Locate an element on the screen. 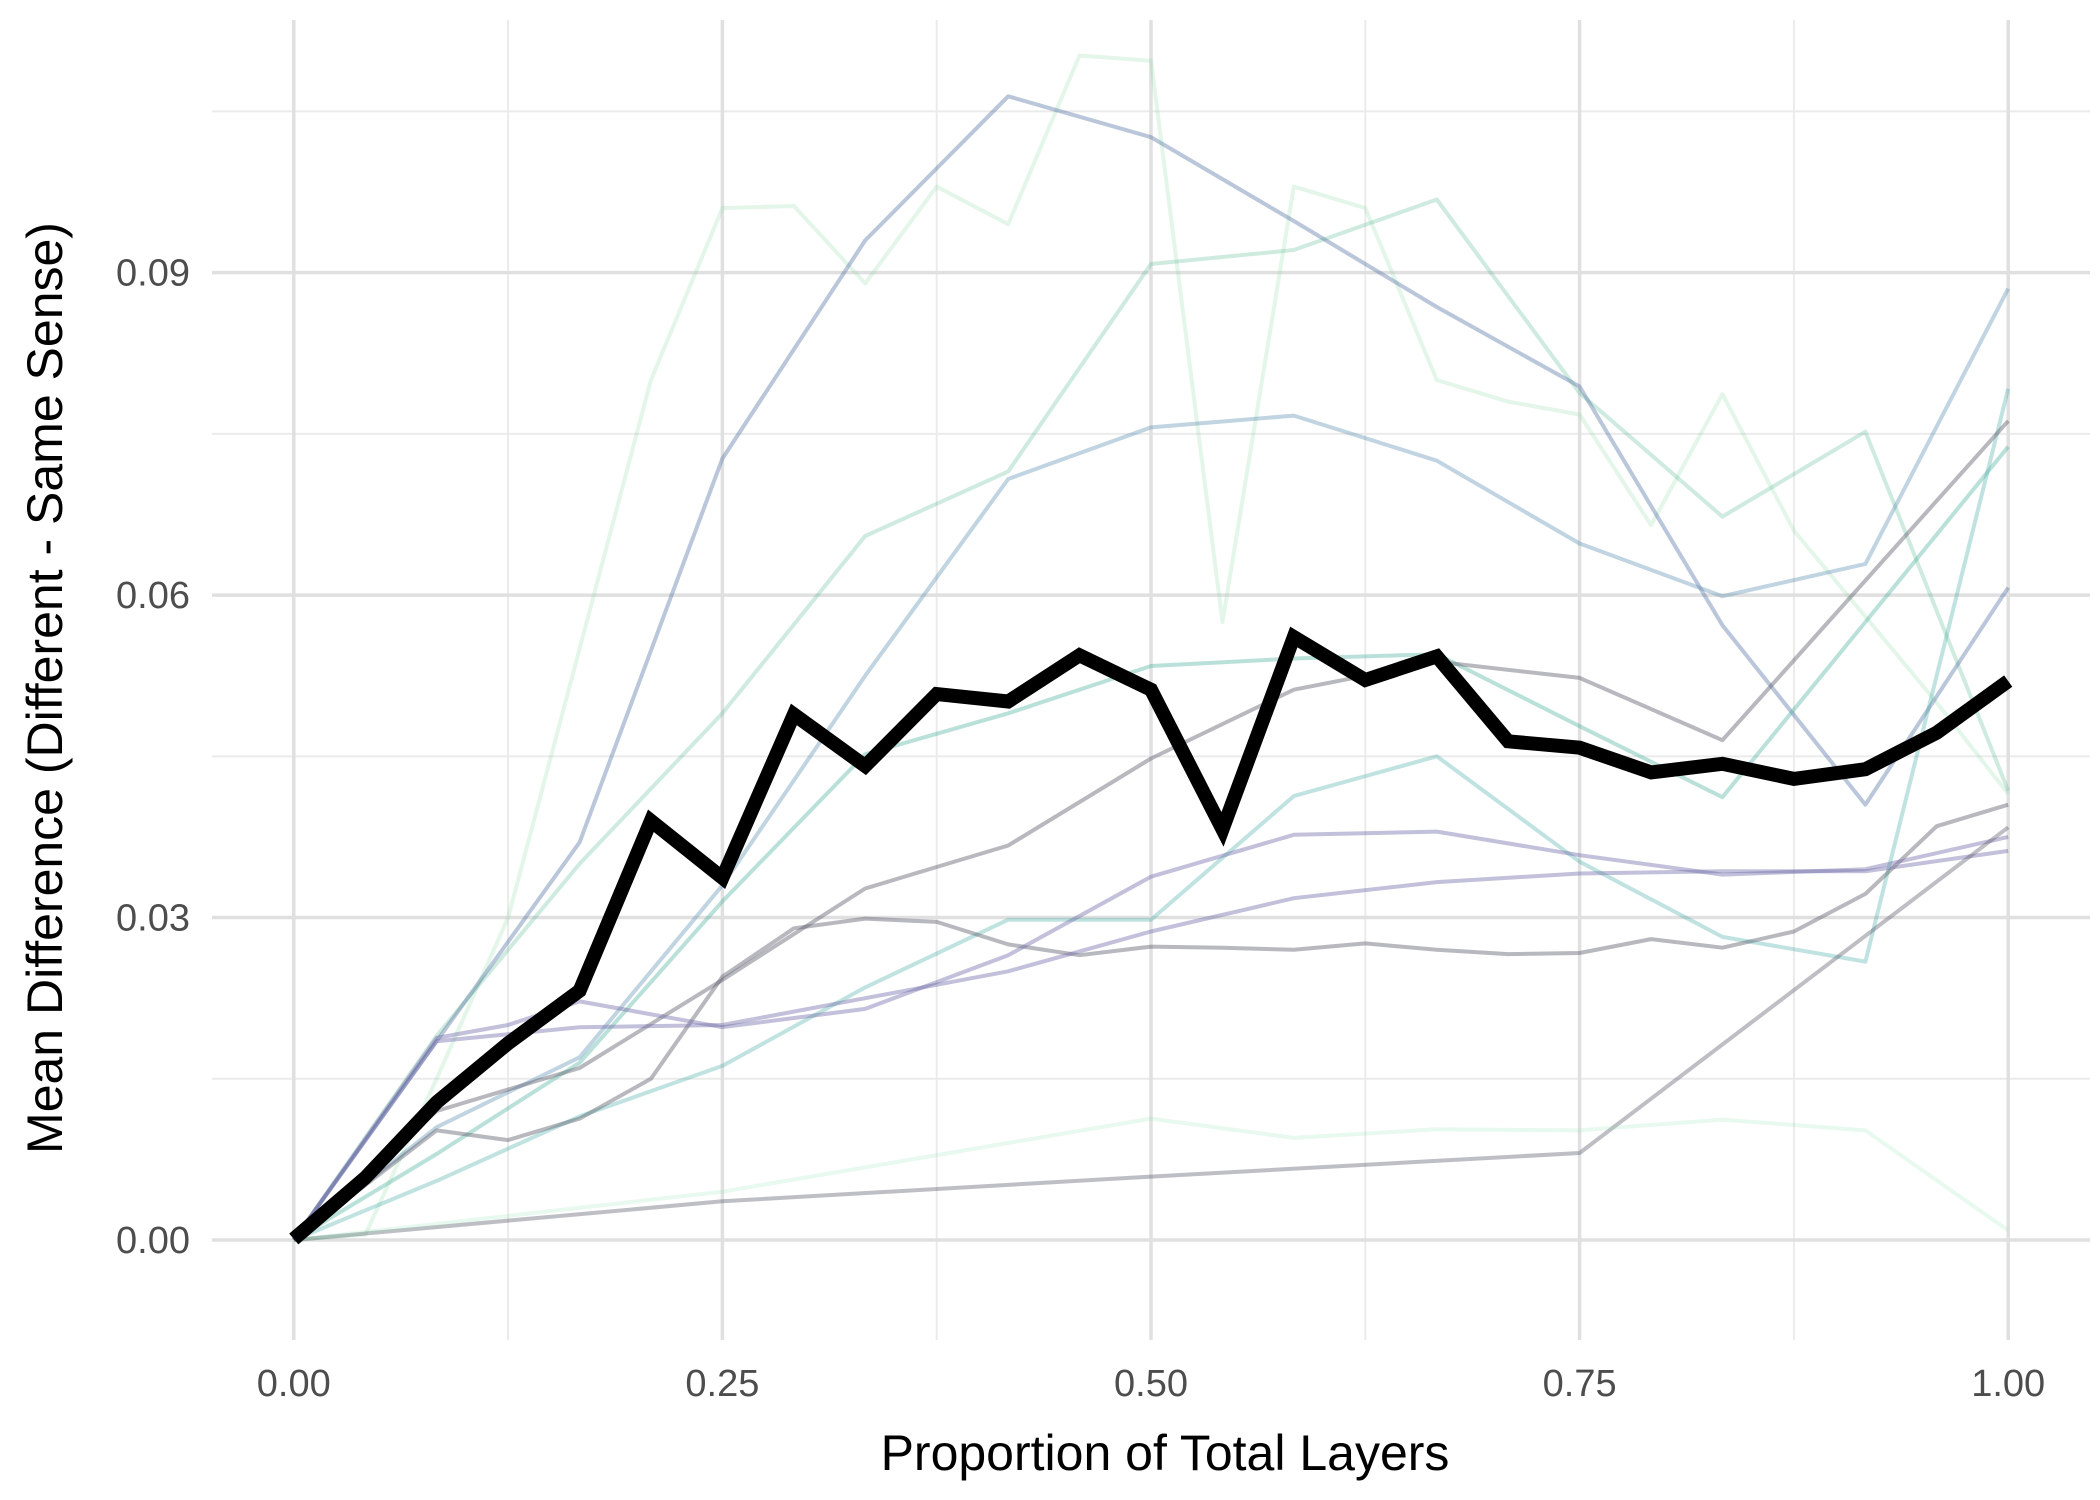 The height and width of the screenshot is (1500, 2100). x-tick-label: 0.00 is located at coordinates (294, 1384).